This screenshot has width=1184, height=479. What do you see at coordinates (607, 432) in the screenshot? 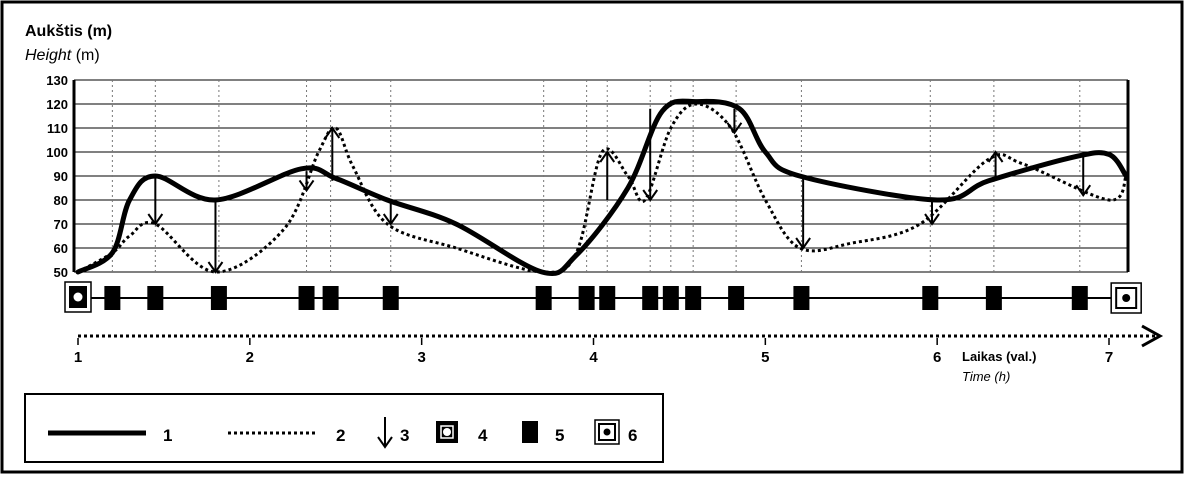
I see `legend-end-marker-icon` at bounding box center [607, 432].